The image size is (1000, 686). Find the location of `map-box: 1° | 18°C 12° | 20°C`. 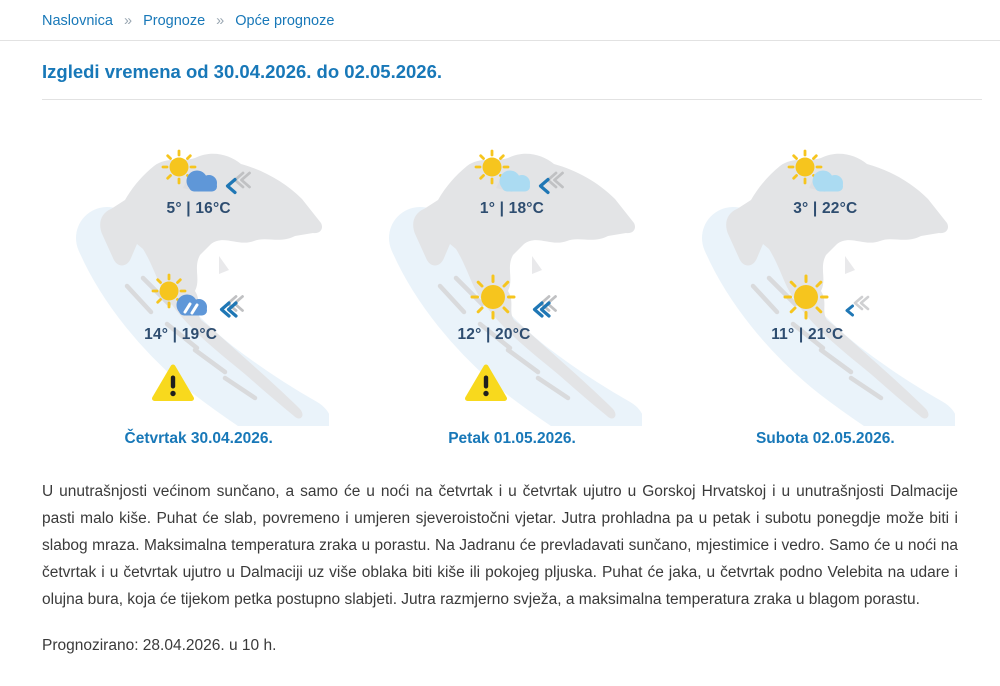

map-box: 1° | 18°C 12° | 20°C is located at coordinates (512, 281).